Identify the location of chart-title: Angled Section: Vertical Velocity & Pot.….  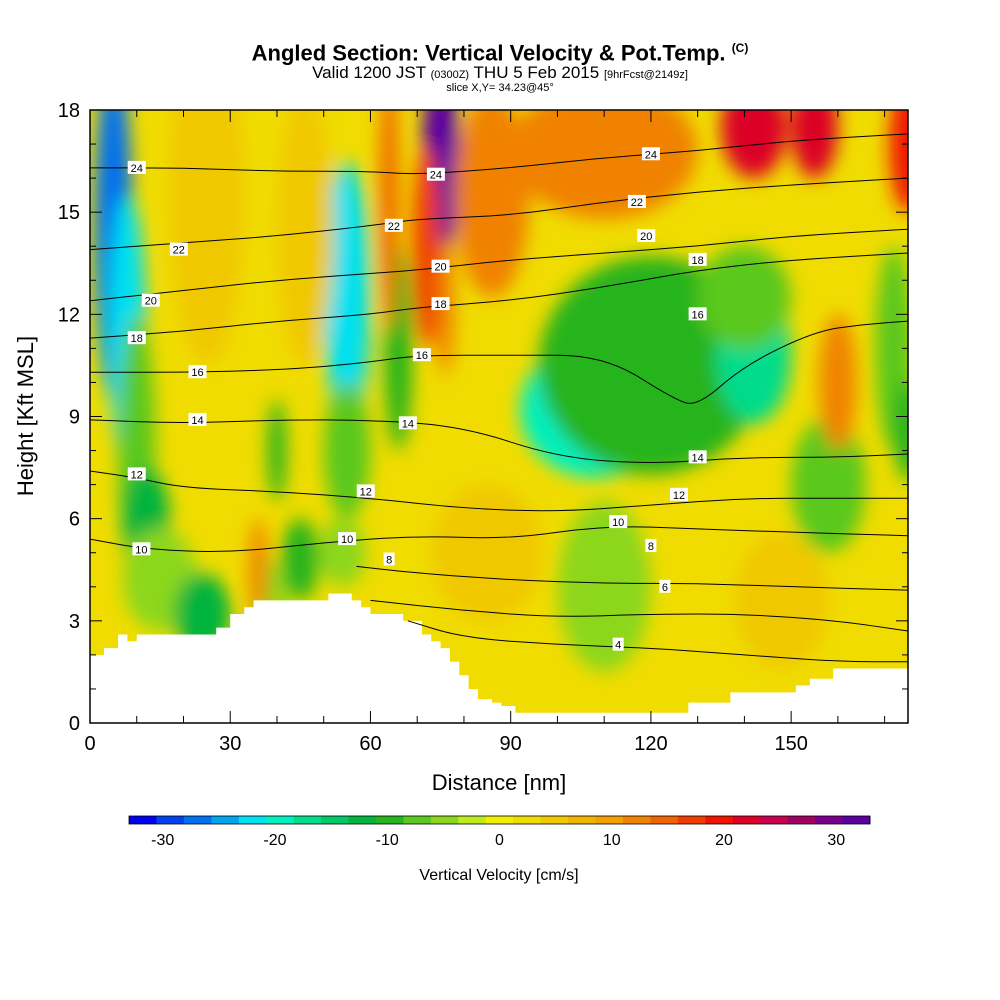
(500, 53).